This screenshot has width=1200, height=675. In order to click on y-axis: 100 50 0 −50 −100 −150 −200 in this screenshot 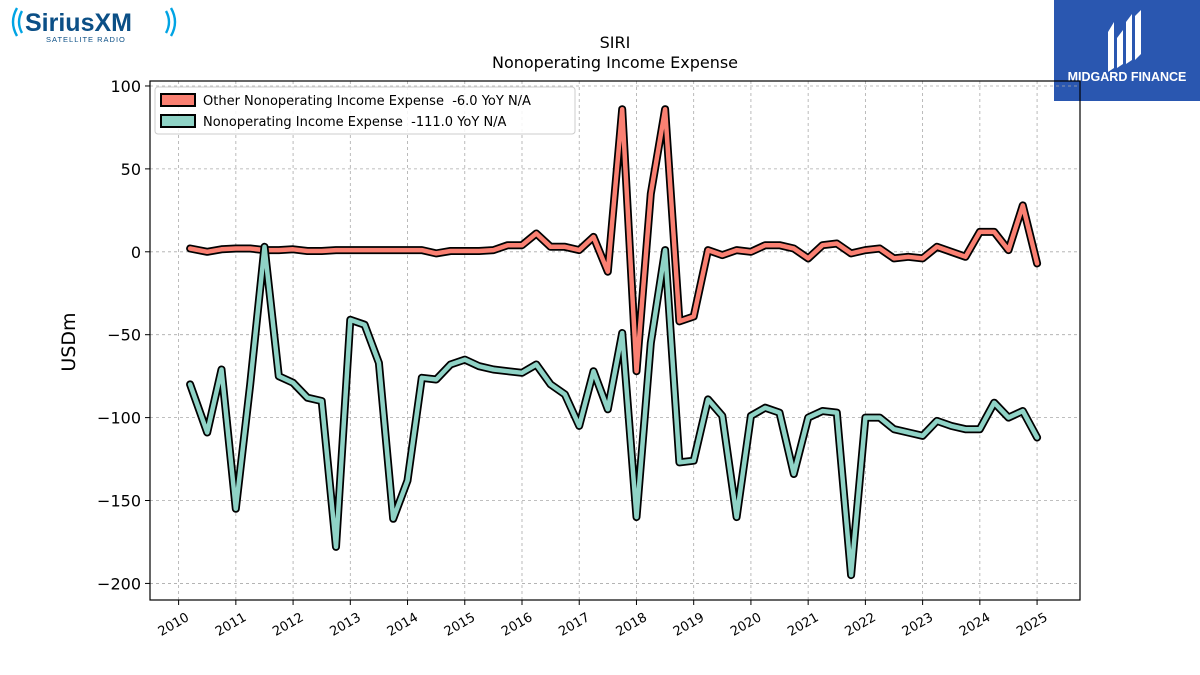, I will do `click(123, 335)`.